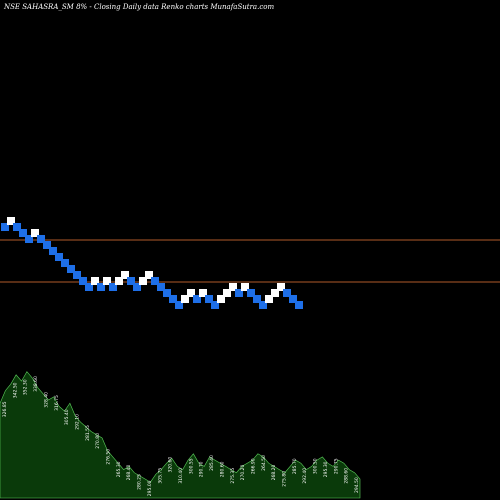 This screenshot has width=500, height=500. What do you see at coordinates (336, 466) in the screenshot?
I see `volume-label: 290.75` at bounding box center [336, 466].